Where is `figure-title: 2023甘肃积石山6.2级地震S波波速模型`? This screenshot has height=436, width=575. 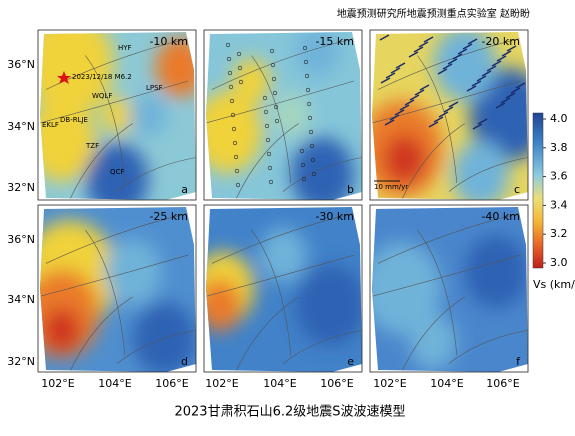
figure-title: 2023甘肃积石山6.2级地震S波波速模型 is located at coordinates (289, 412).